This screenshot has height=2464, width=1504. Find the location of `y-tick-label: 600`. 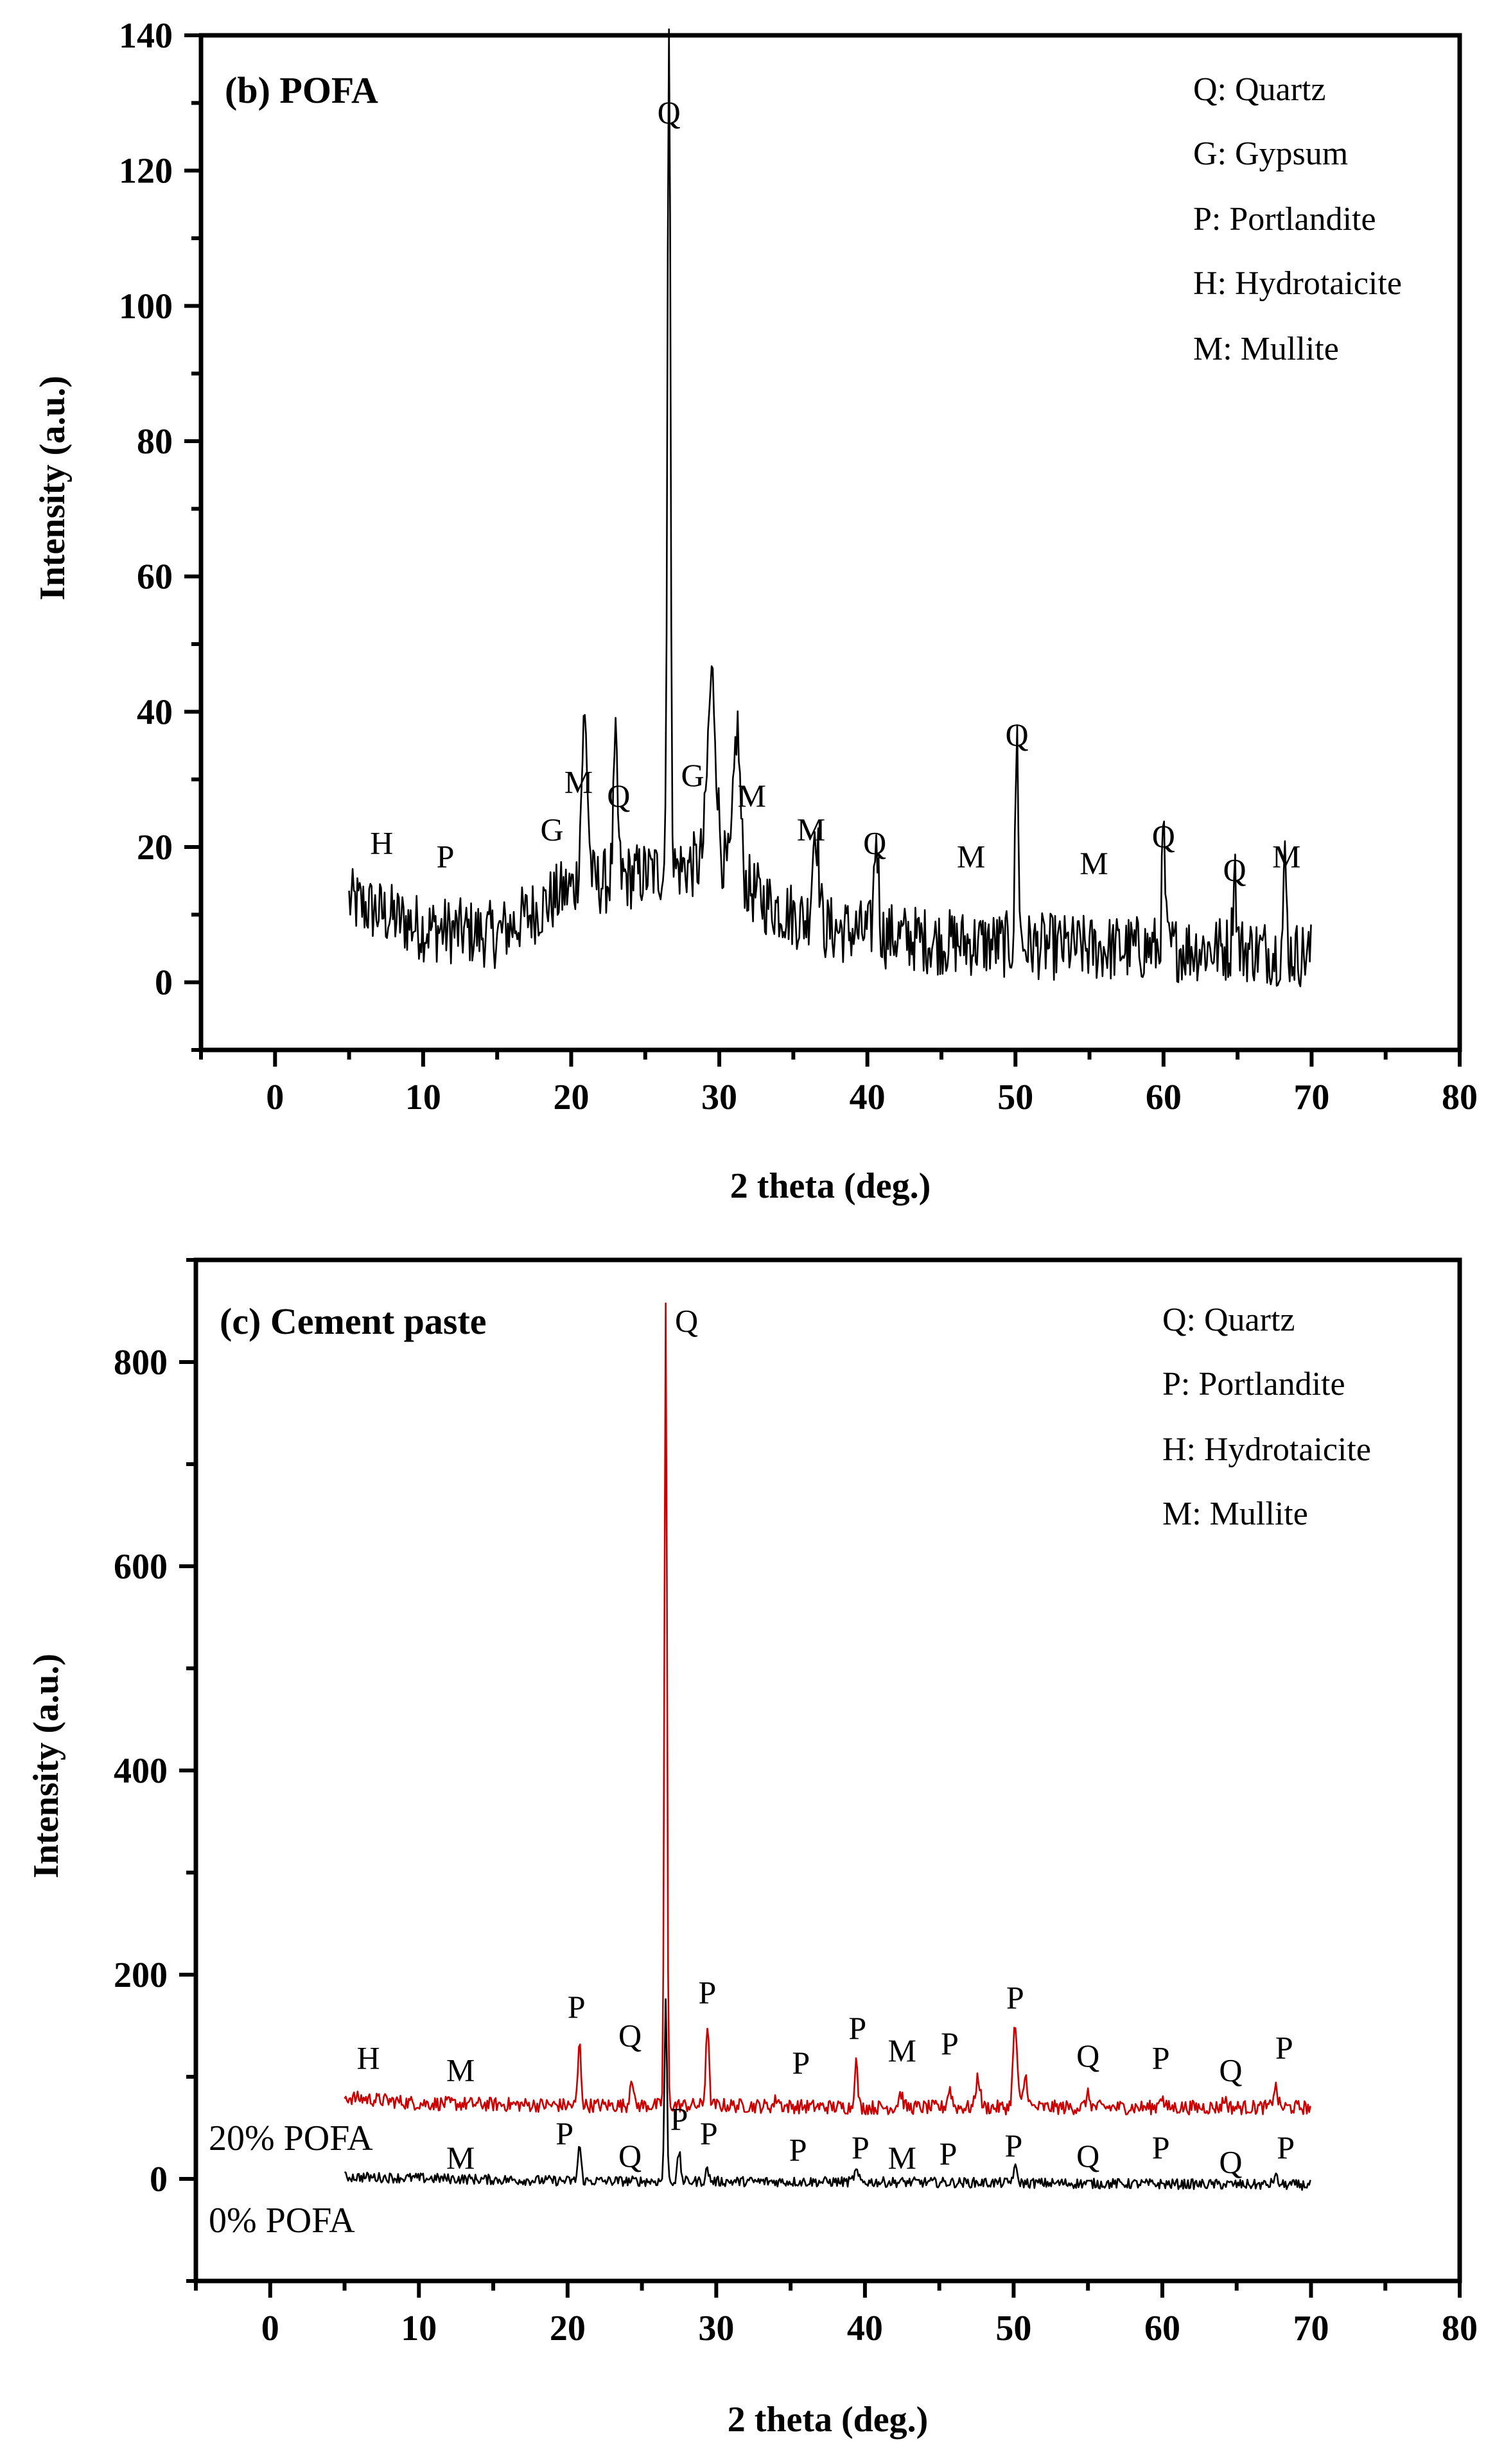

y-tick-label: 600 is located at coordinates (141, 1567).